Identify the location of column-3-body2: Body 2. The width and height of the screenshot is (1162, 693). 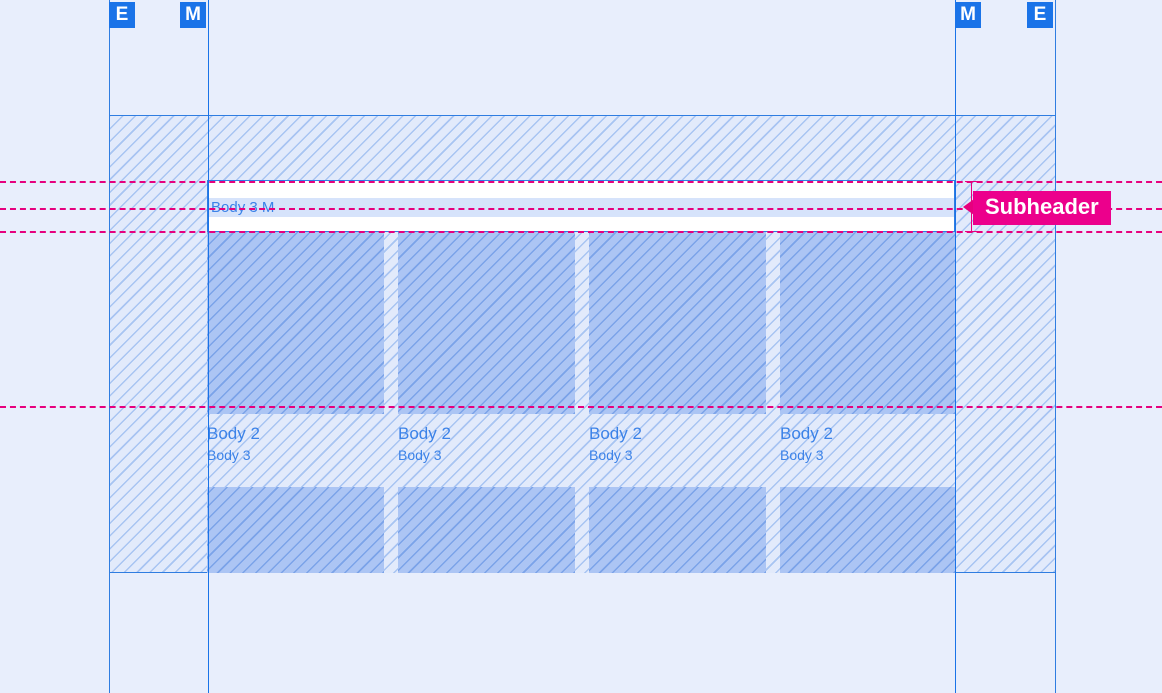
(615, 433).